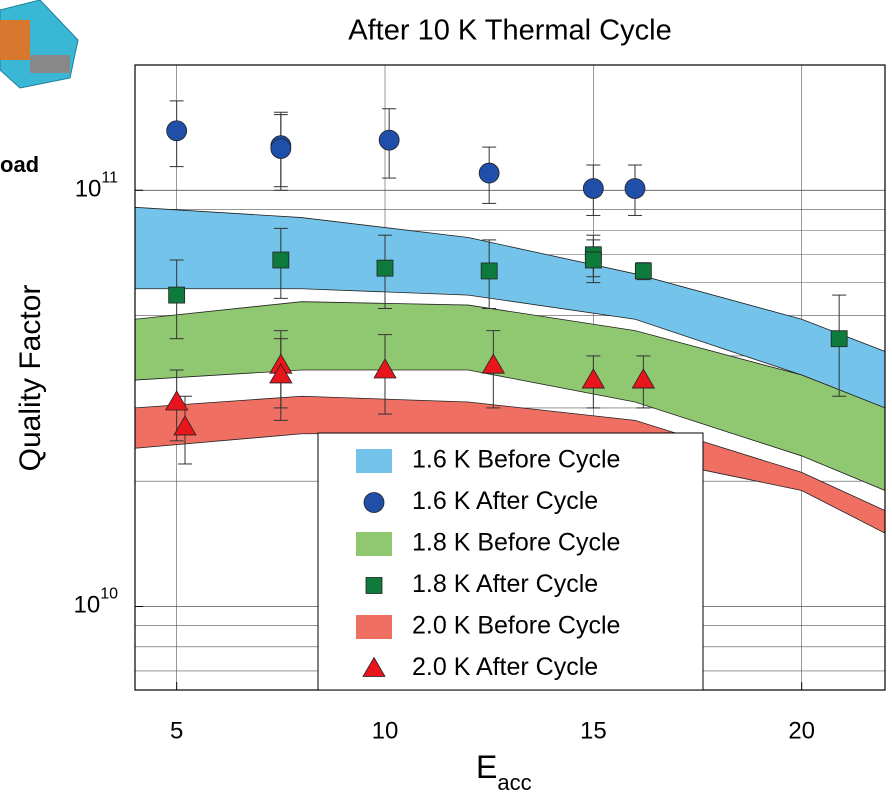 The height and width of the screenshot is (803, 892). I want to click on y-axis-label: Quality Factor, so click(30, 378).